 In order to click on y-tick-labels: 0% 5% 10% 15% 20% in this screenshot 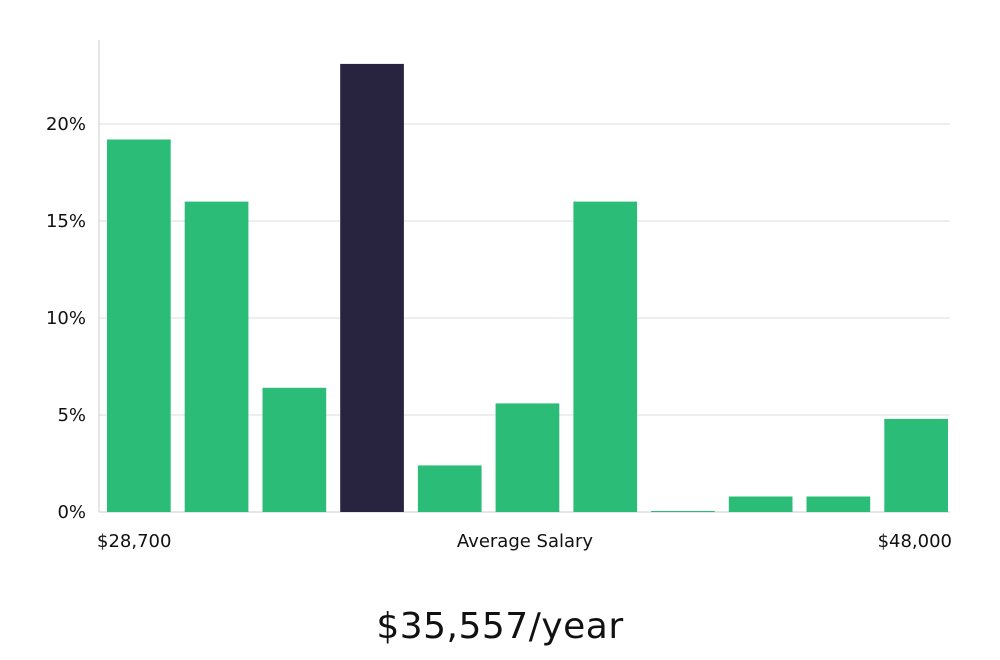, I will do `click(66, 318)`.